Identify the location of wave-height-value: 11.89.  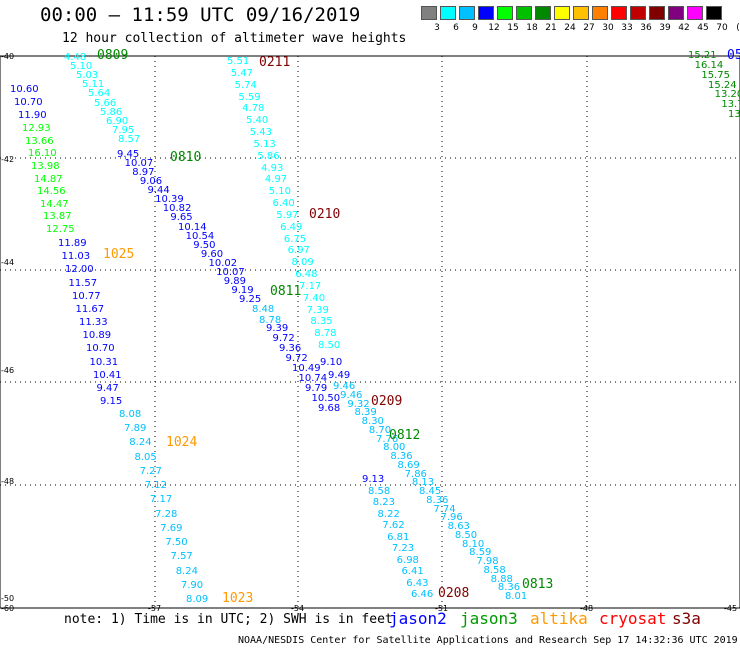
(72, 243).